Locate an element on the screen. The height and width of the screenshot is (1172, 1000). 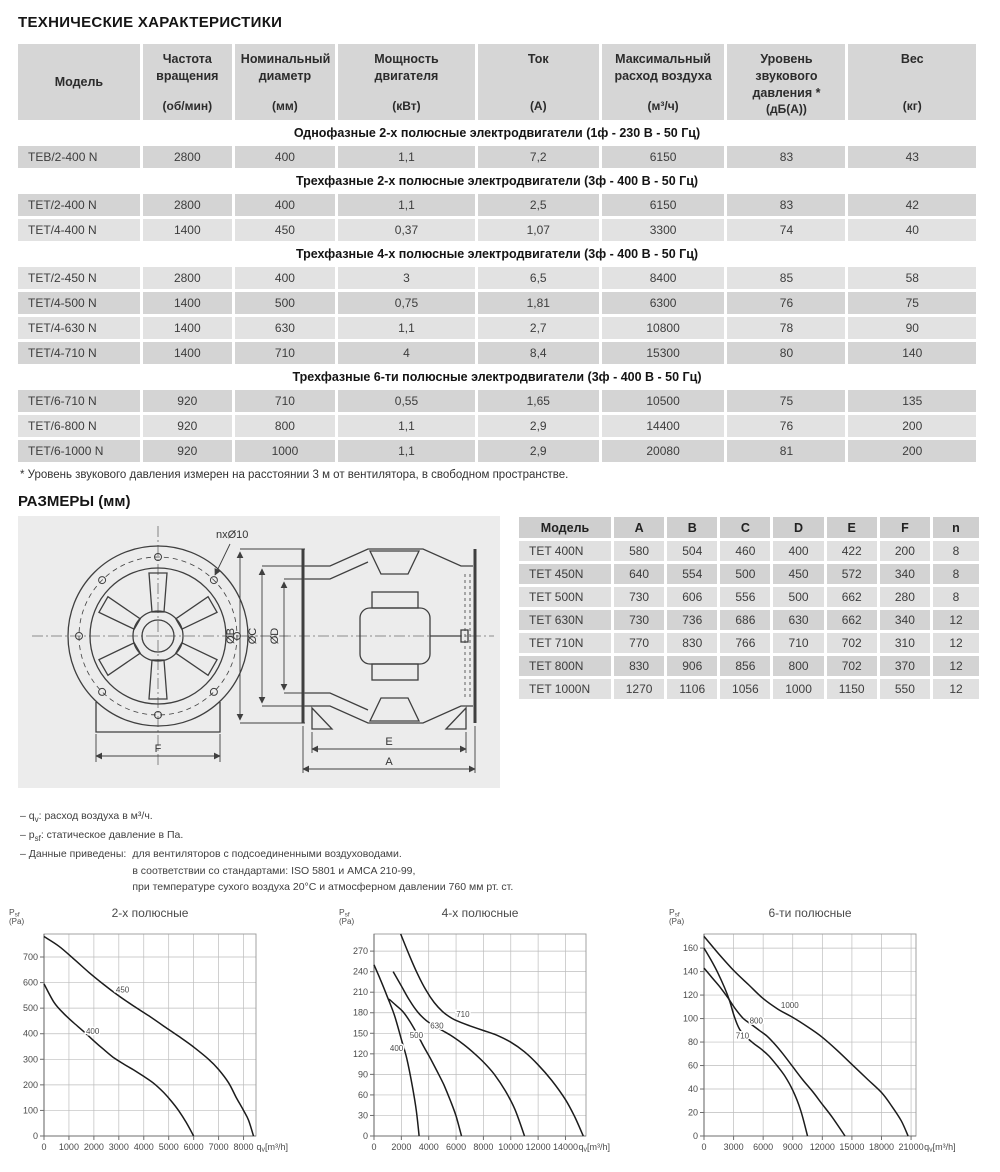
svg-text: 2-х полюсные is located at coordinates (150, 913).